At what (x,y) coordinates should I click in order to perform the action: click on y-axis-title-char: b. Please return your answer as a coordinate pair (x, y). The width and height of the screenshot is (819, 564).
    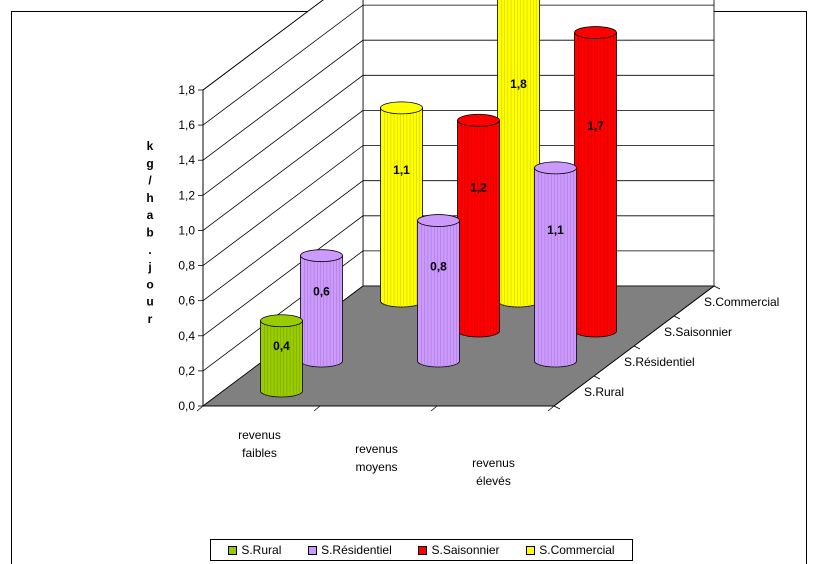
    Looking at the image, I should click on (149, 233).